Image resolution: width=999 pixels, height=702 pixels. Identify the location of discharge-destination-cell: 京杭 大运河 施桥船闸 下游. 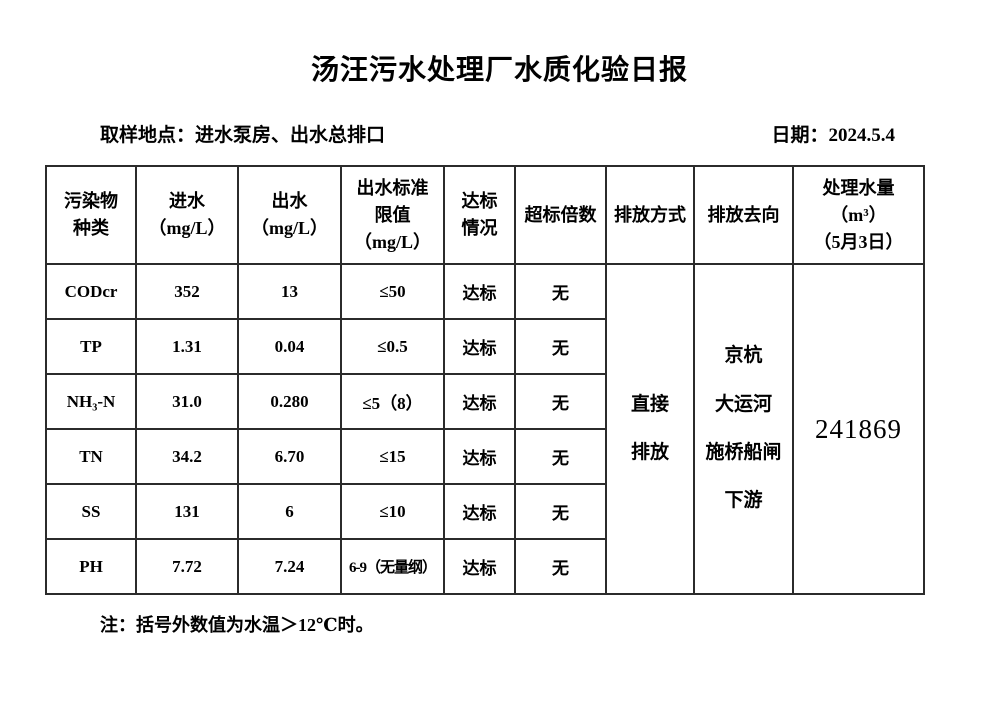
(743, 429).